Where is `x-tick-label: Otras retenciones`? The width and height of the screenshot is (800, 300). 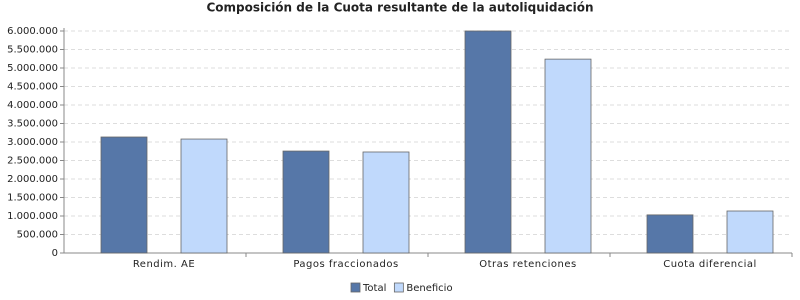 x-tick-label: Otras retenciones is located at coordinates (527, 264).